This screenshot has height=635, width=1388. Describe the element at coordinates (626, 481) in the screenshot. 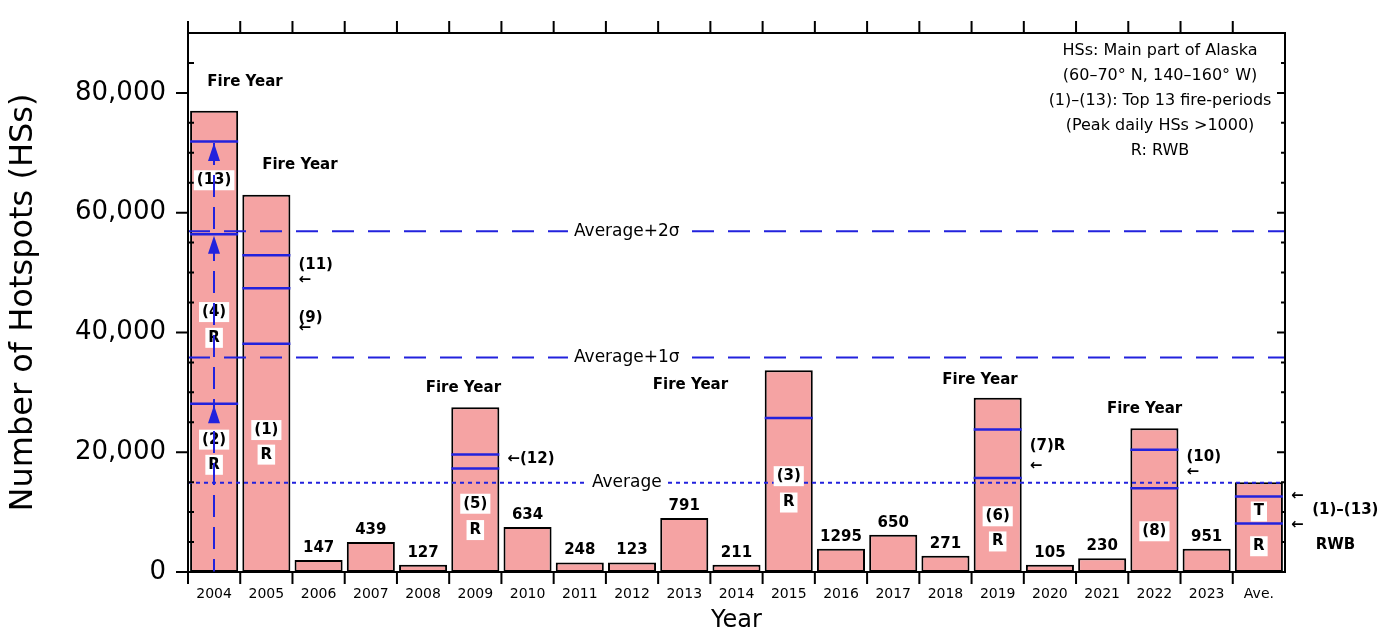

I see `ref-line-label: Average` at that location.